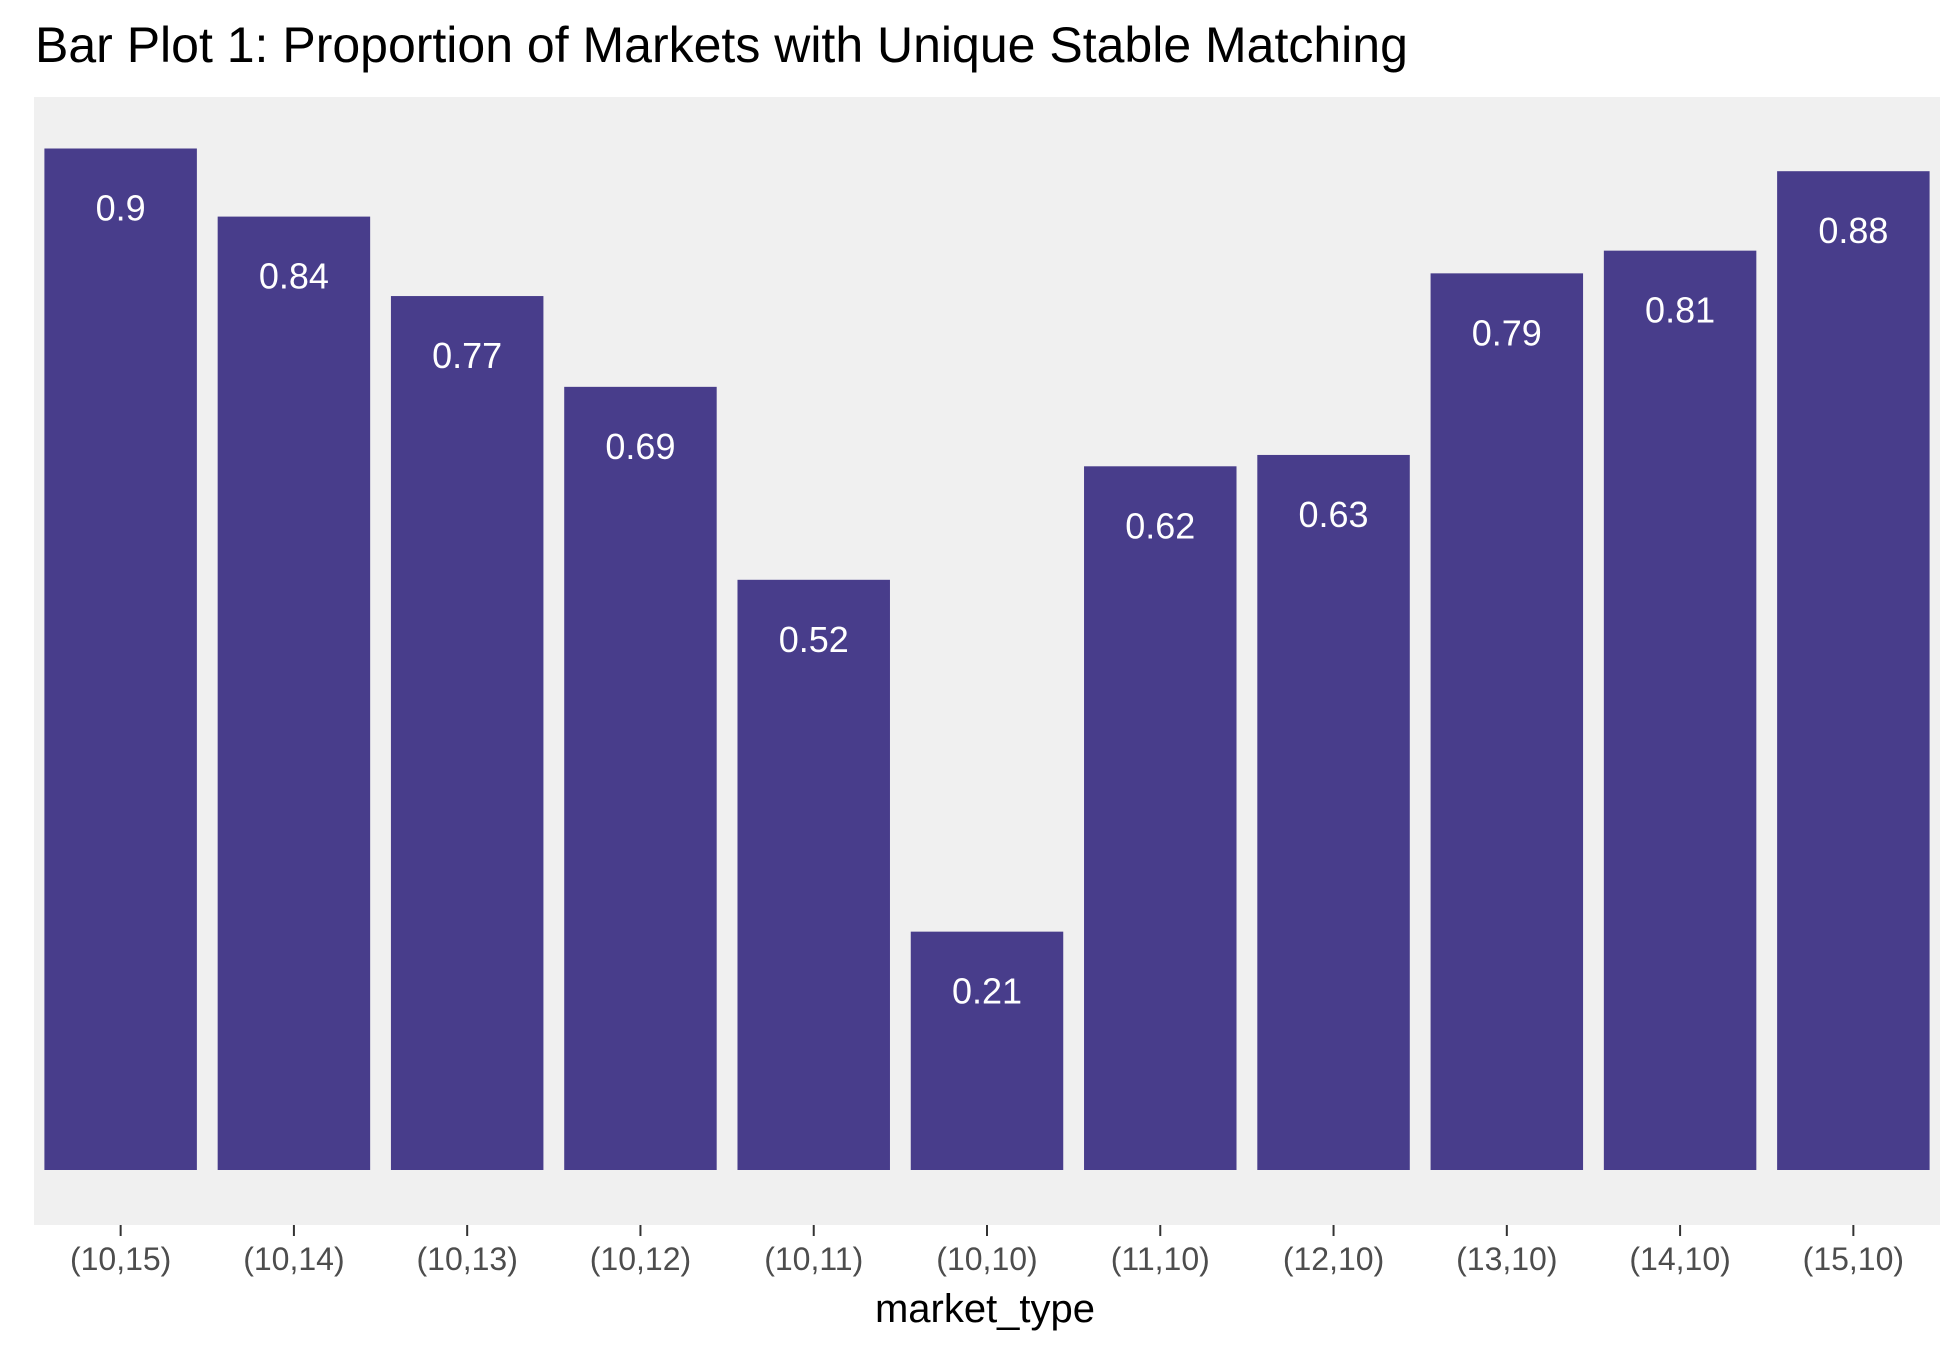  Describe the element at coordinates (985, 1309) in the screenshot. I see `x-axis-title: market_type` at that location.